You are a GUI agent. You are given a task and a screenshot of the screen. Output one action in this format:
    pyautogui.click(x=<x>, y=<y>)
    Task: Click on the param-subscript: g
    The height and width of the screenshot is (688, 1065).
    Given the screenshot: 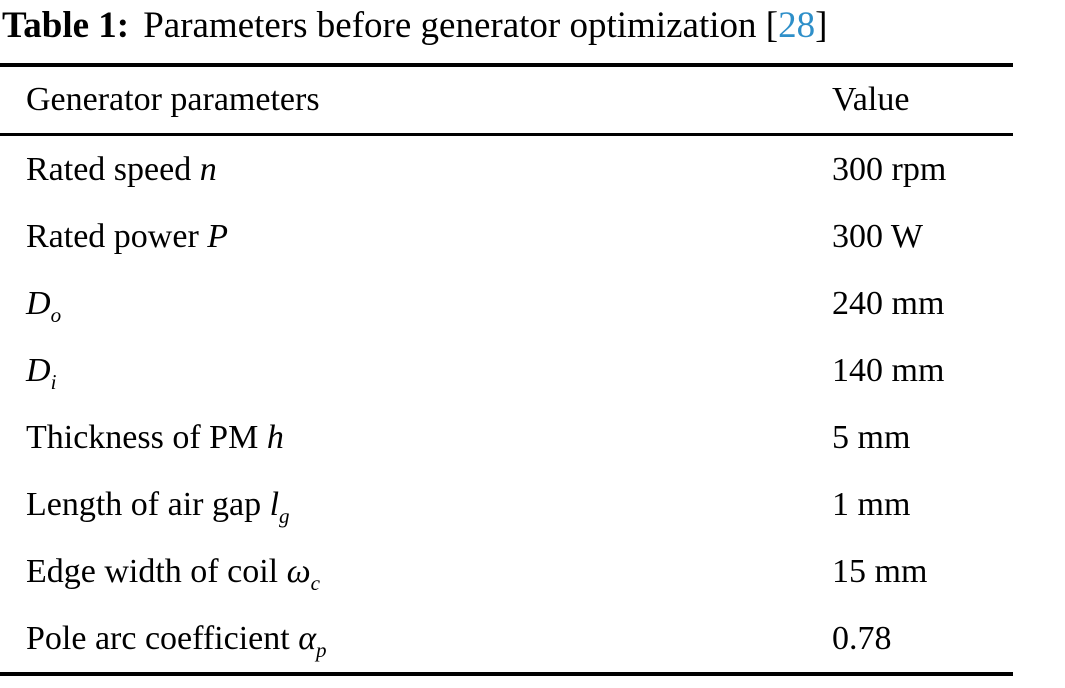 What is the action you would take?
    pyautogui.click(x=284, y=515)
    